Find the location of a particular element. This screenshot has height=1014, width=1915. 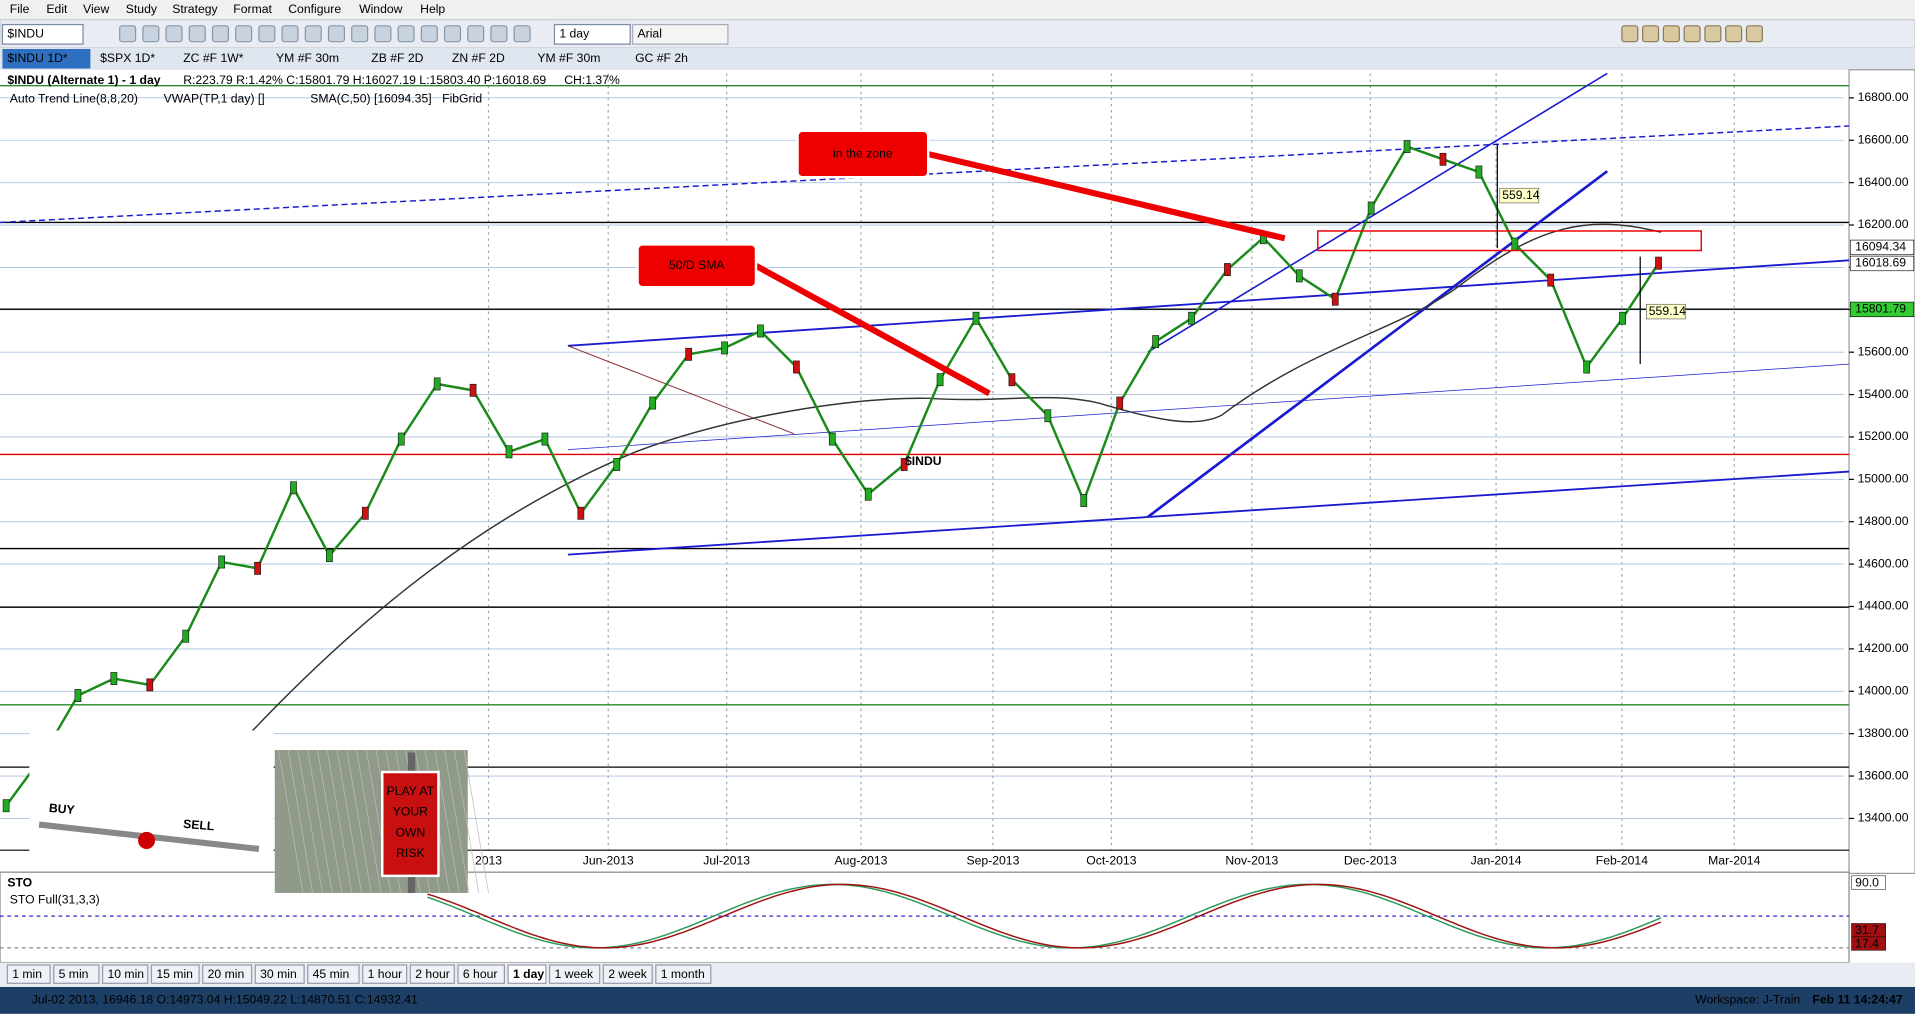

symbol-text: $INDU is located at coordinates (25, 34).